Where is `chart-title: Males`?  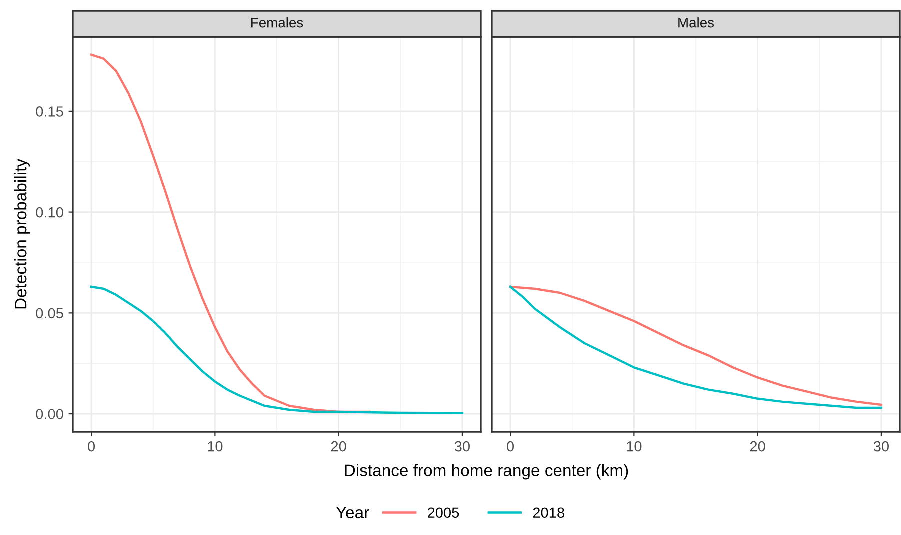
chart-title: Males is located at coordinates (696, 23).